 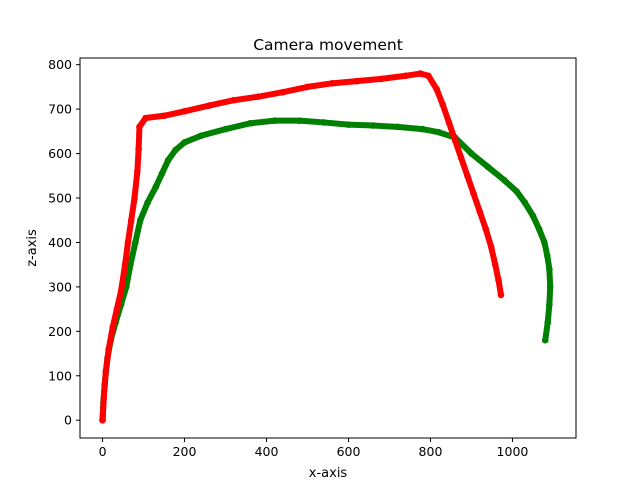 I want to click on y-tick-label: 100, so click(x=60, y=375).